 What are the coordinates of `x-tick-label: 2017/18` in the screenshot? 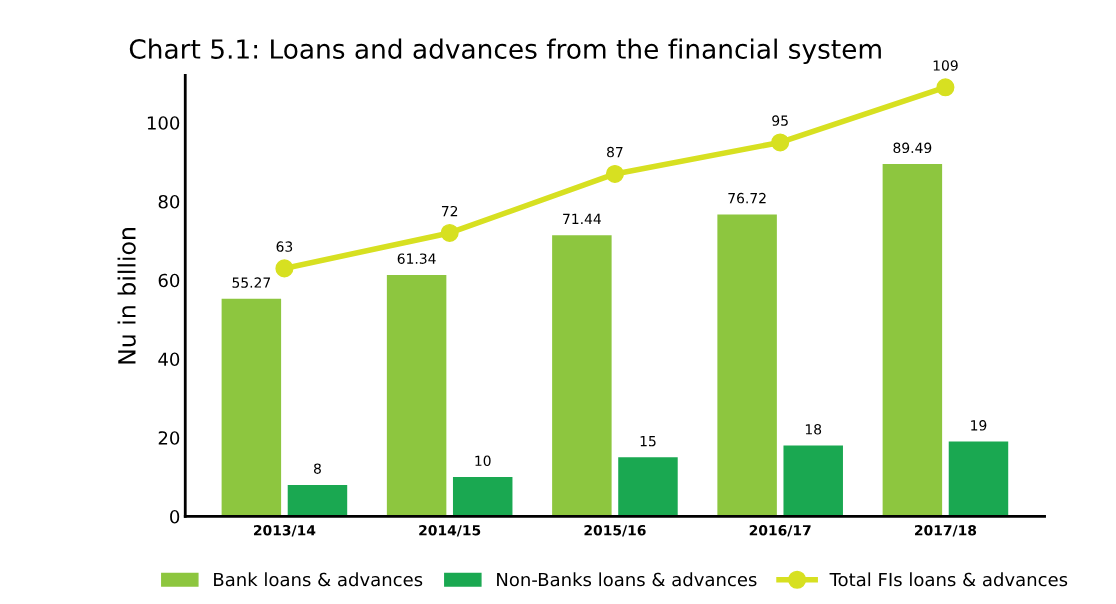 It's located at (945, 531).